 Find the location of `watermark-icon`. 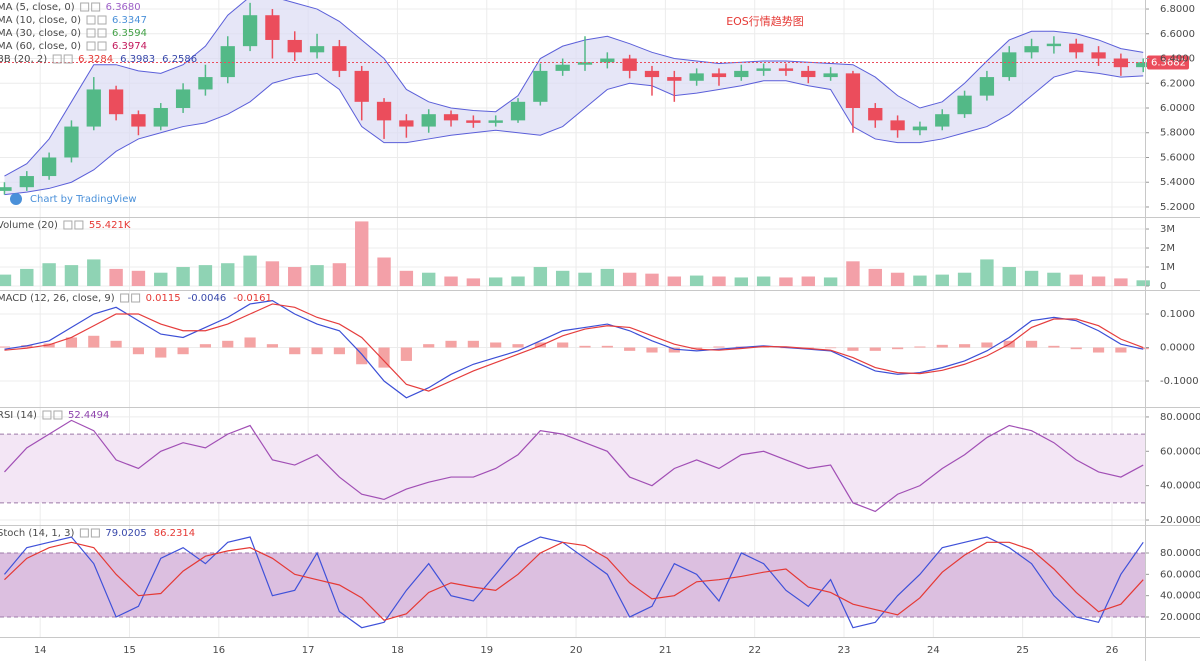

watermark-icon is located at coordinates (16, 199).